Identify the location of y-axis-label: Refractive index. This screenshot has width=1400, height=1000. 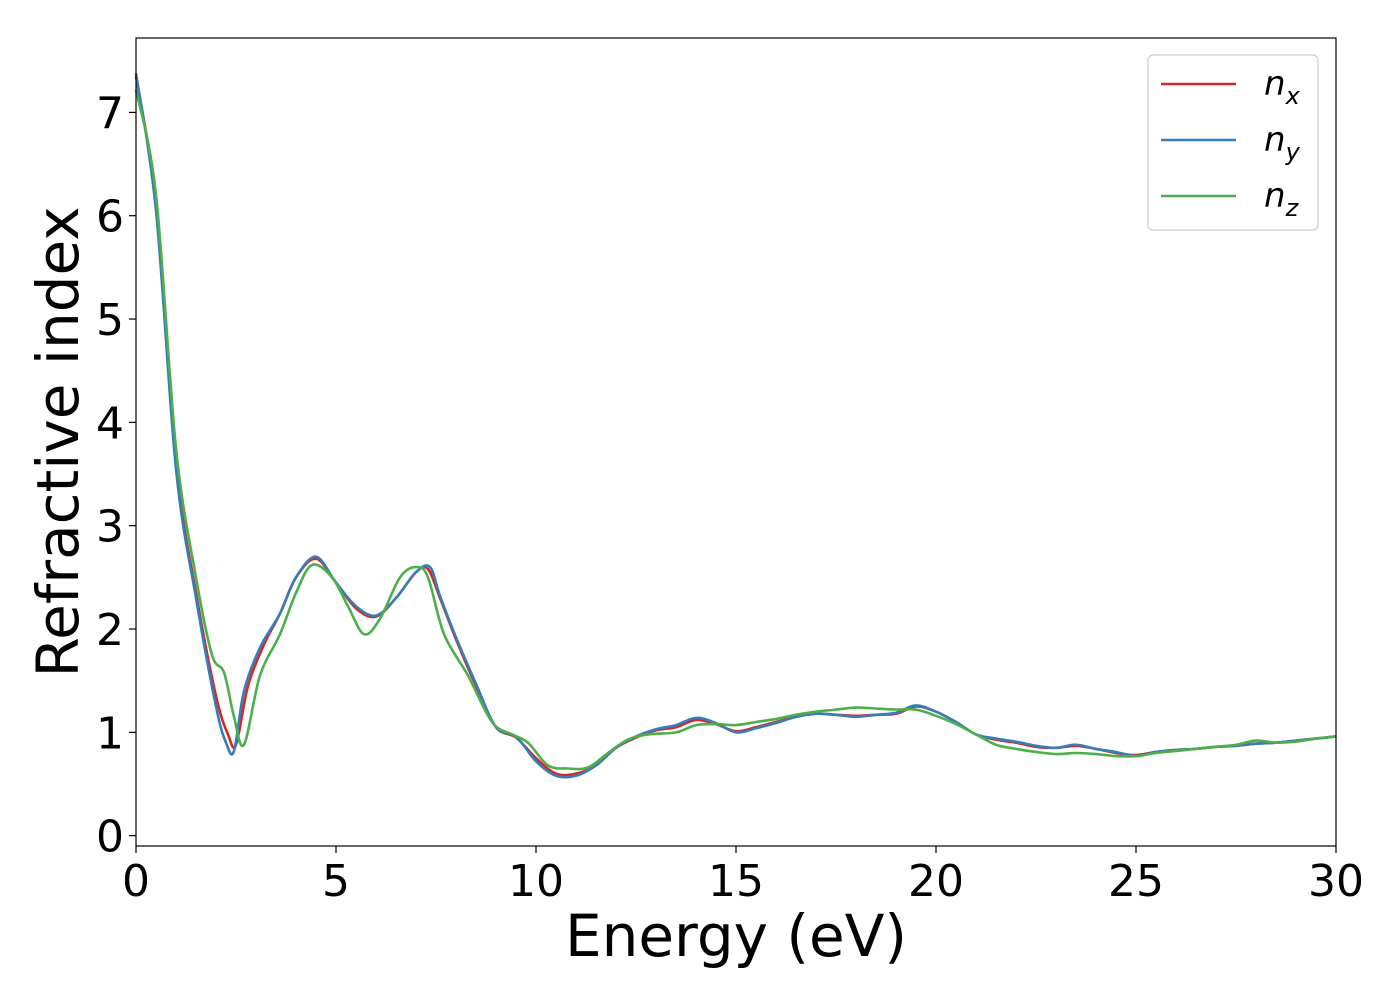
(58, 441).